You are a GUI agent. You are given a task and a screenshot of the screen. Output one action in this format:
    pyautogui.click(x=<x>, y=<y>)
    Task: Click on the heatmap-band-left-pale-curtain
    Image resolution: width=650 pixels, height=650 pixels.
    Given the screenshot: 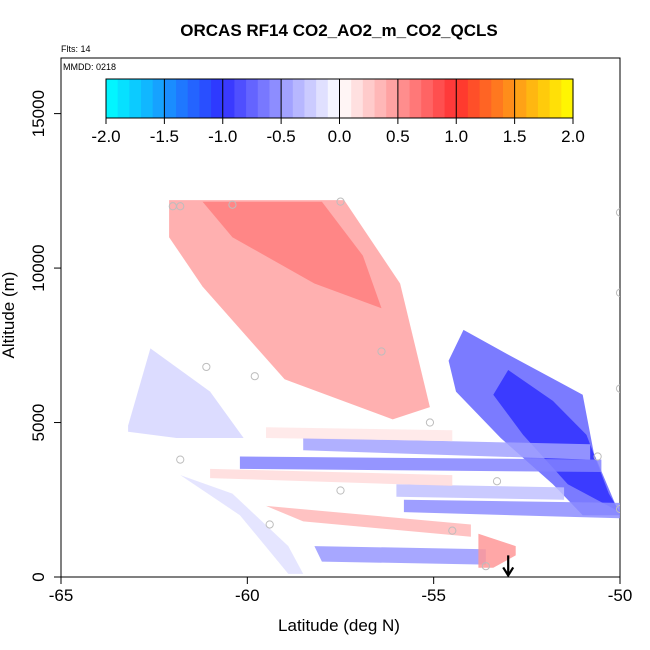 What is the action you would take?
    pyautogui.click(x=242, y=524)
    